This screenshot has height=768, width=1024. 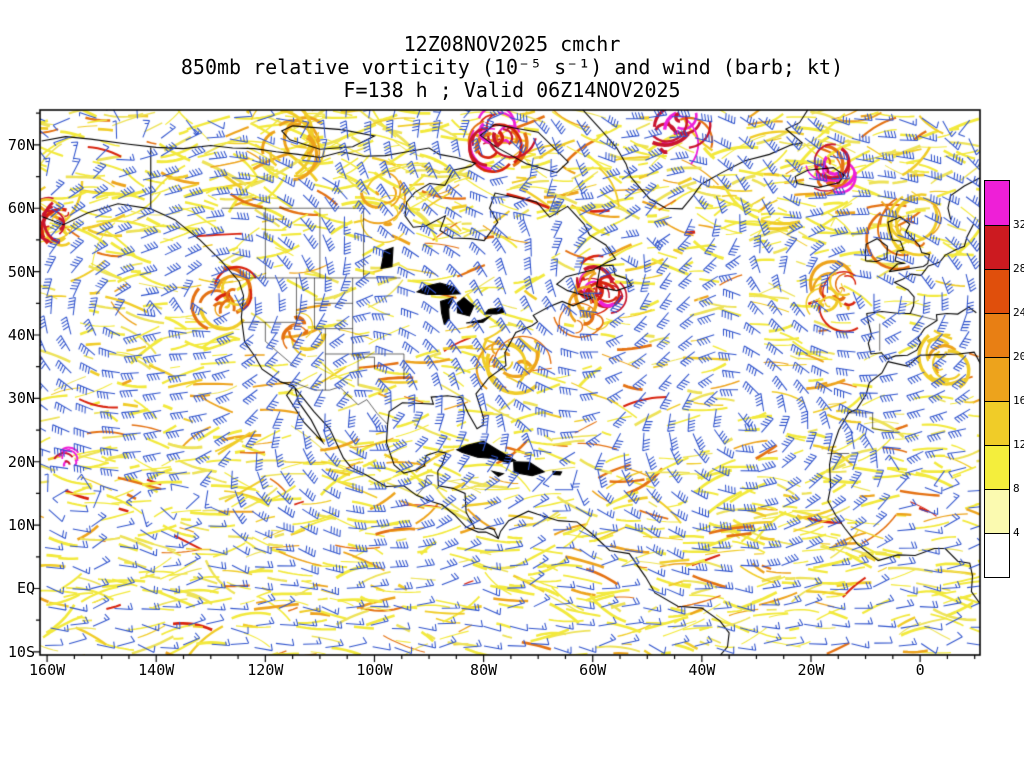 I want to click on colorbar-label-28: 28, so click(x=1018, y=268).